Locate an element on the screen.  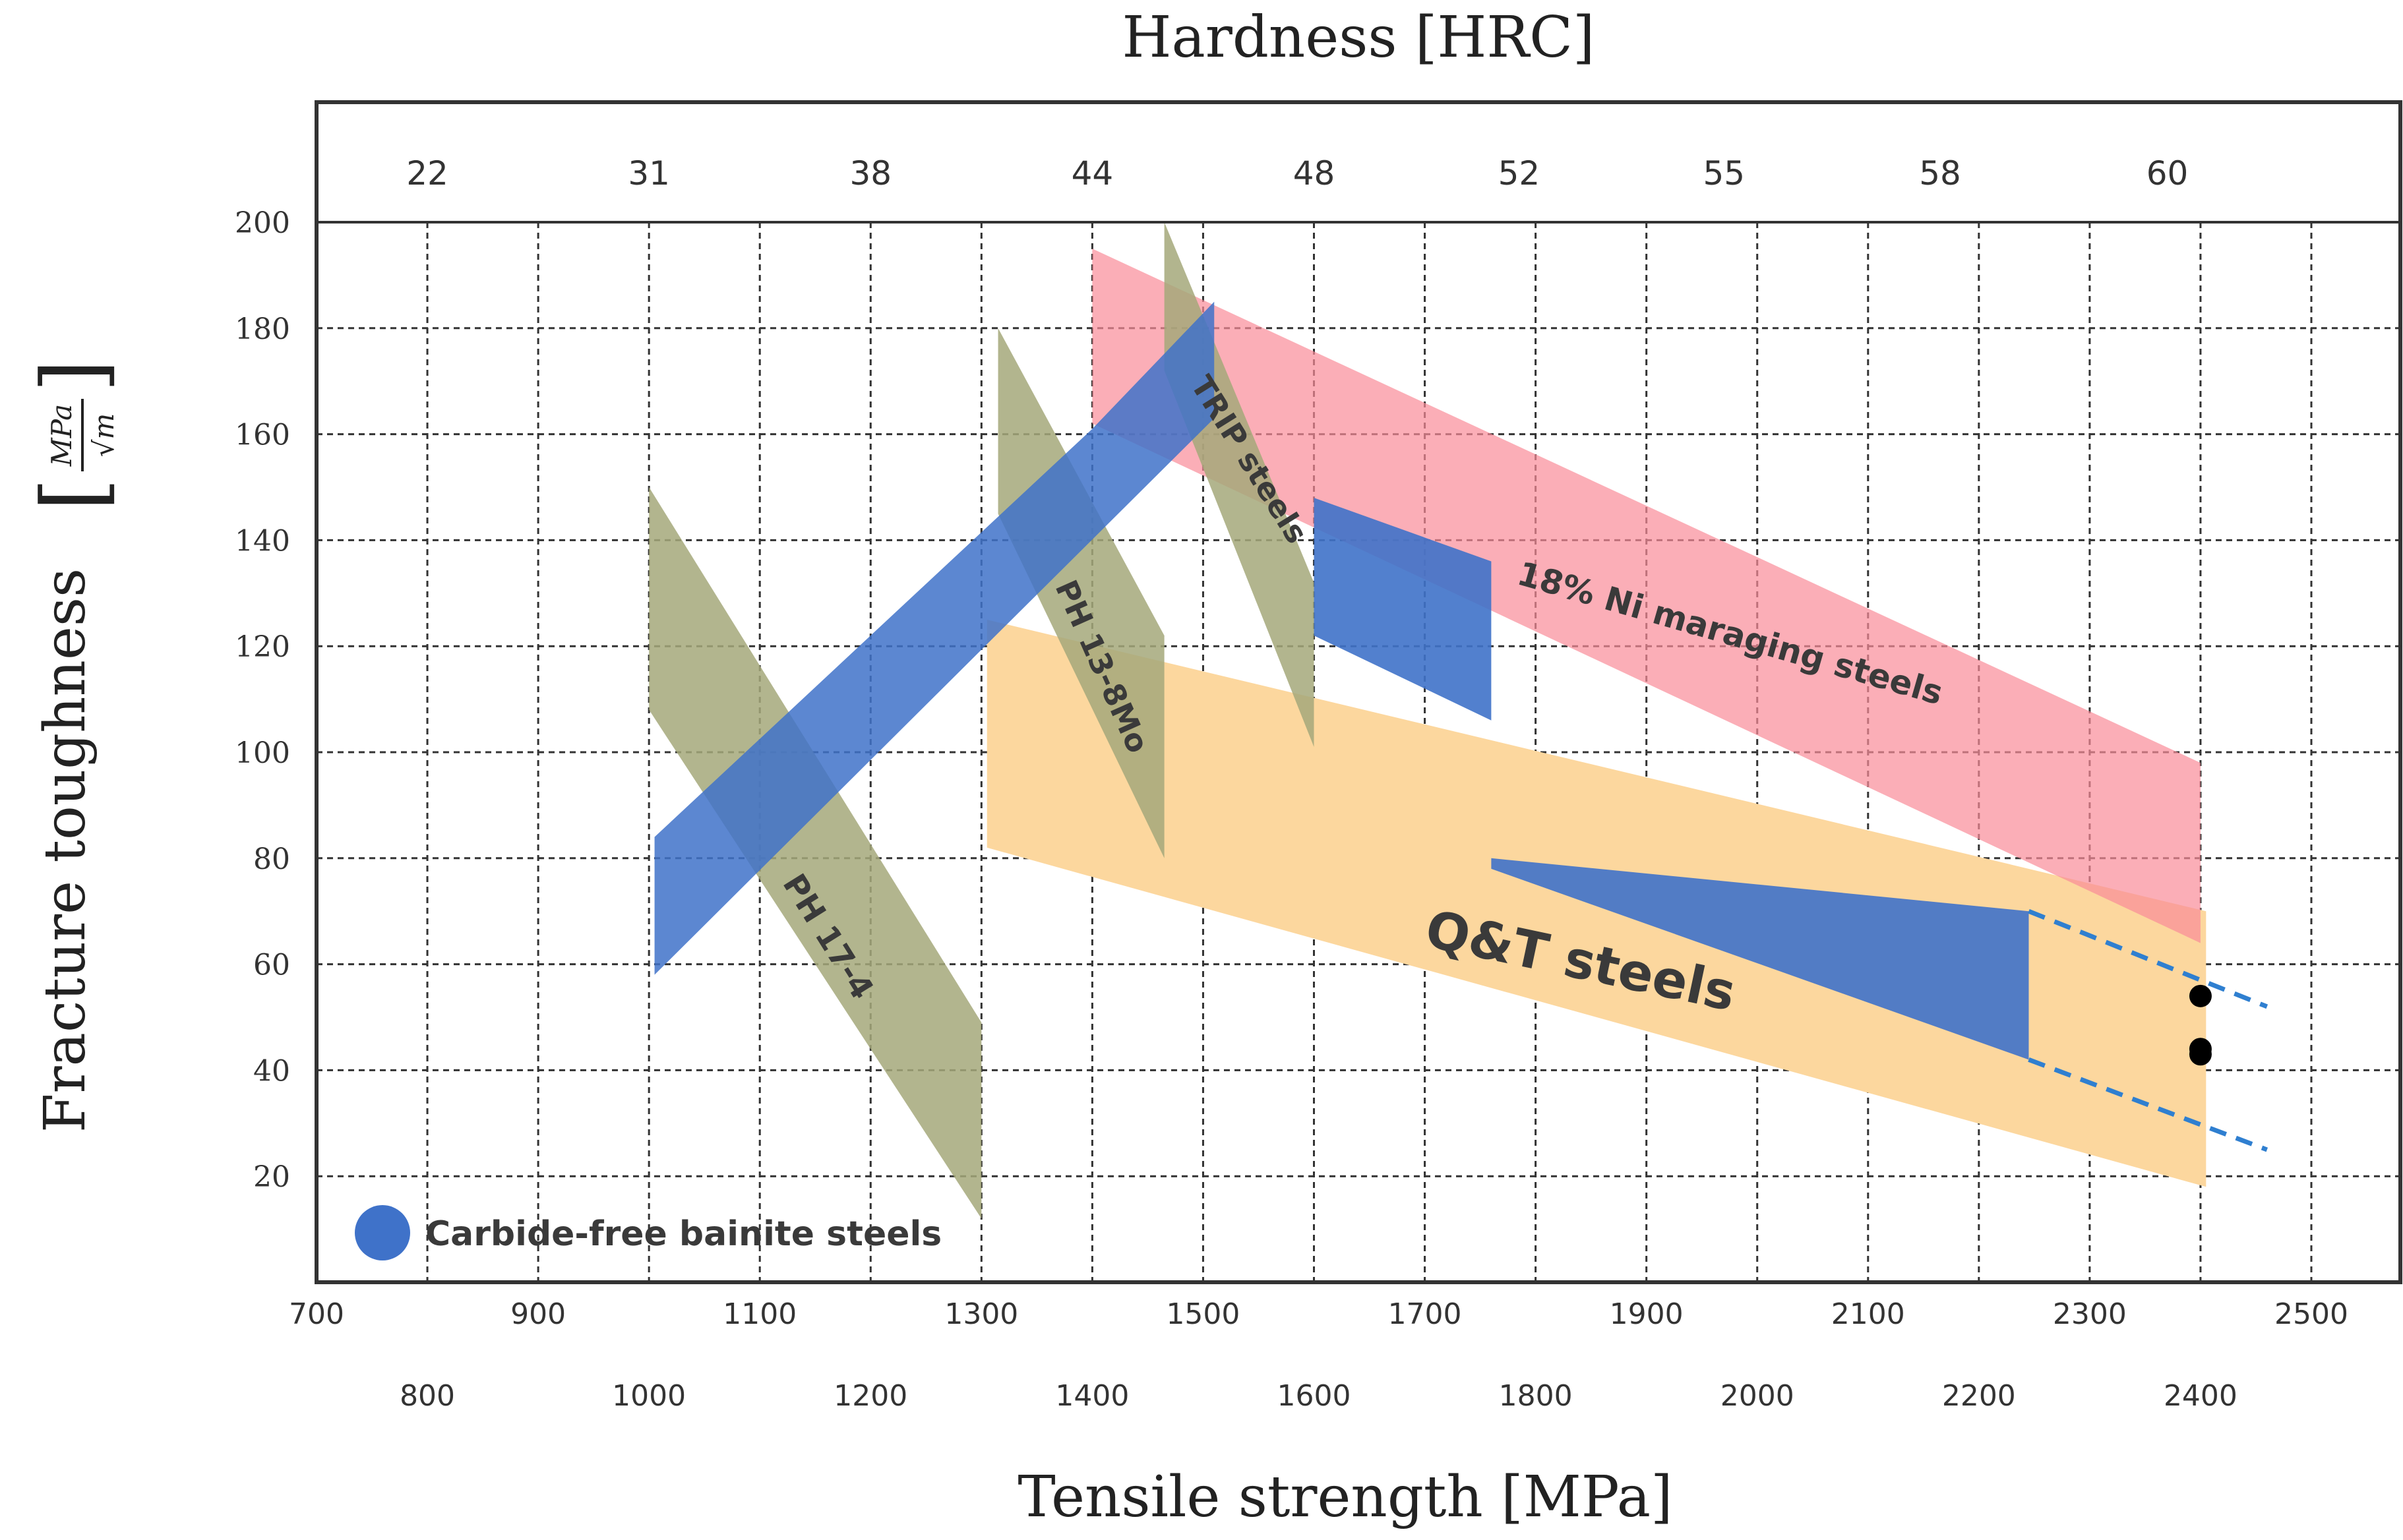
chart-title: Hardness [HRC] is located at coordinates (1358, 38).